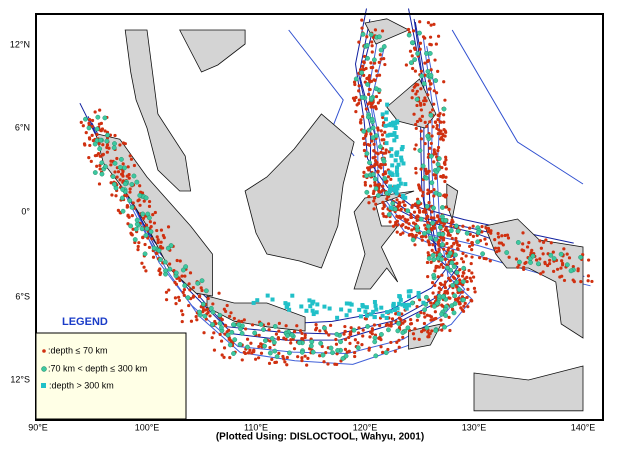  I want to click on landmass, so click(384, 240).